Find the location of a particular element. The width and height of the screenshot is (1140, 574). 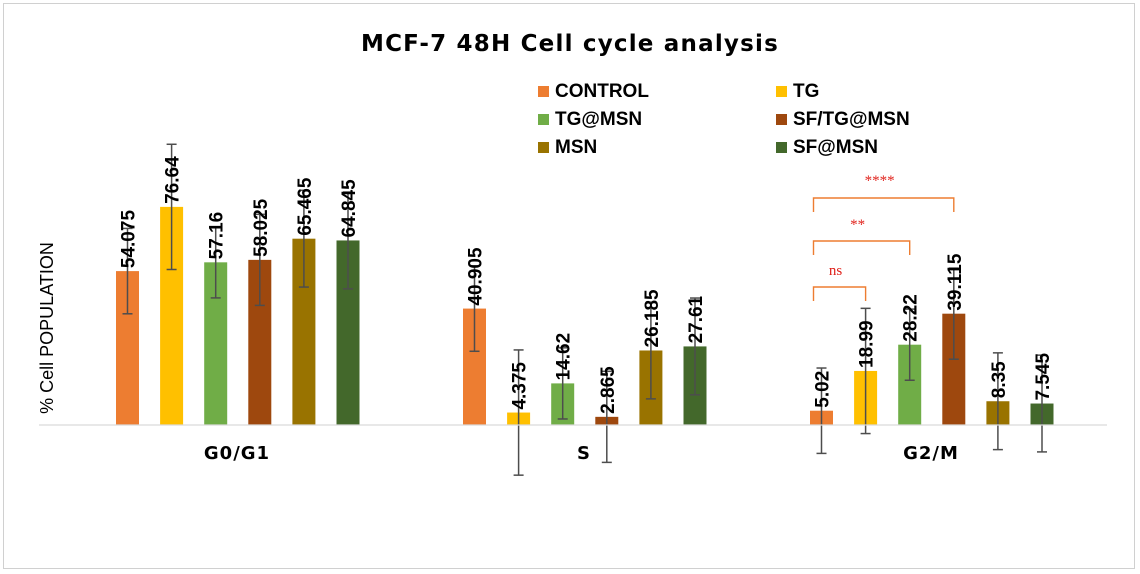

bar-g2-m-sf-tg-msn is located at coordinates (954, 369).